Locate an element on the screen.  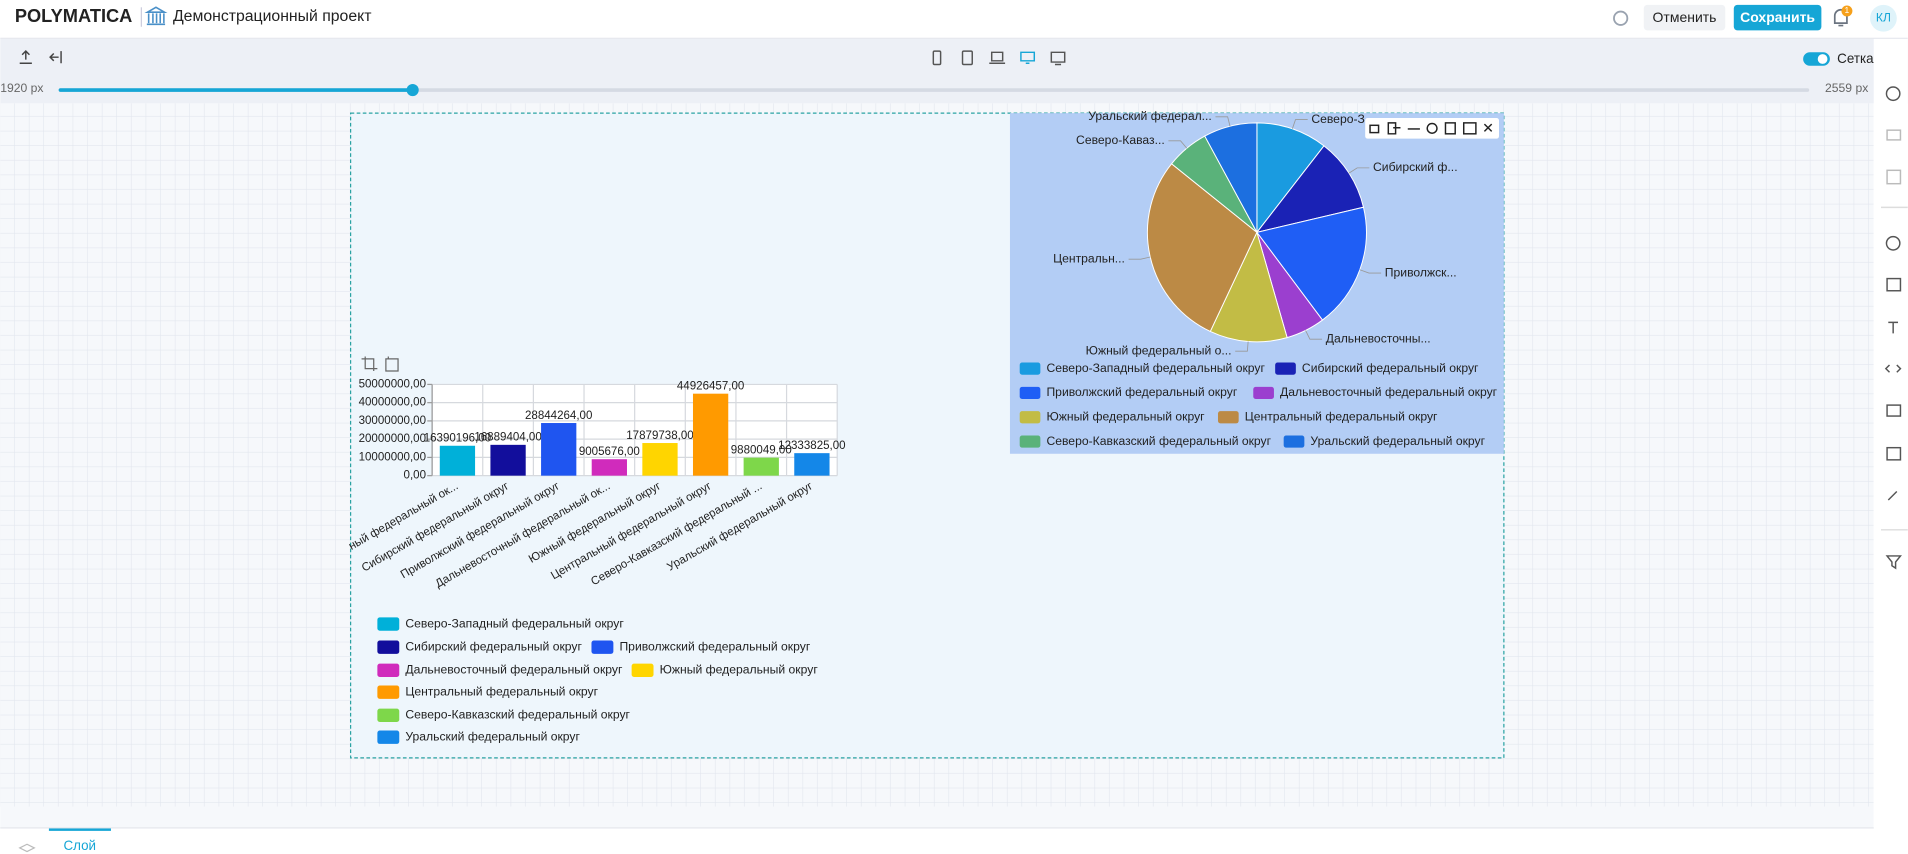
device-phone is located at coordinates (937, 58).